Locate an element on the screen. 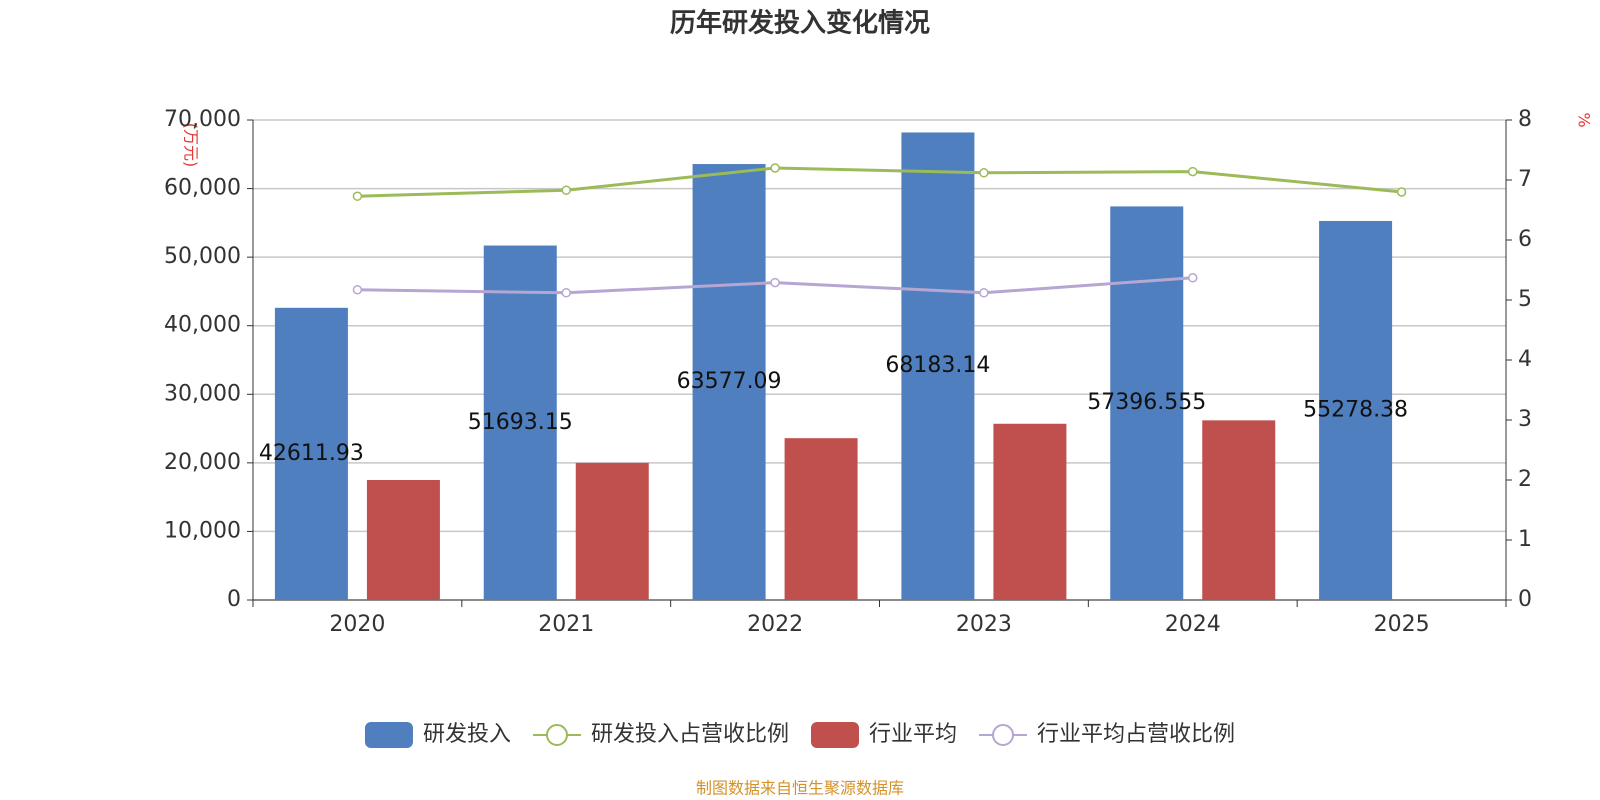 This screenshot has height=800, width=1600. legend-item: 研发投入占营收比例 is located at coordinates (660, 734).